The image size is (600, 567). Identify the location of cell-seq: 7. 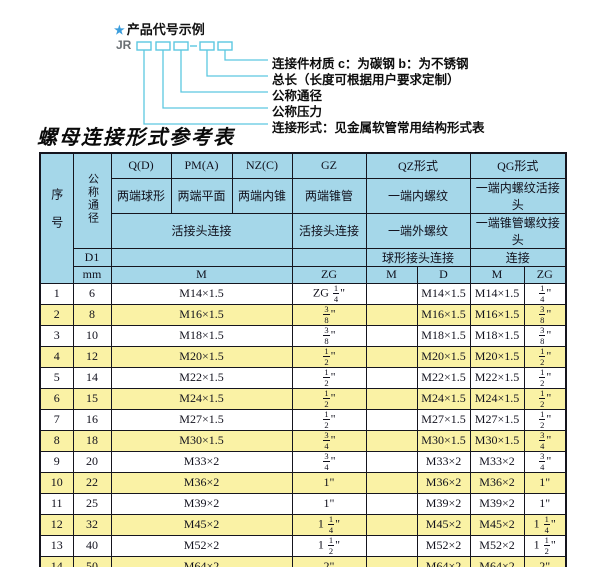
(56, 419).